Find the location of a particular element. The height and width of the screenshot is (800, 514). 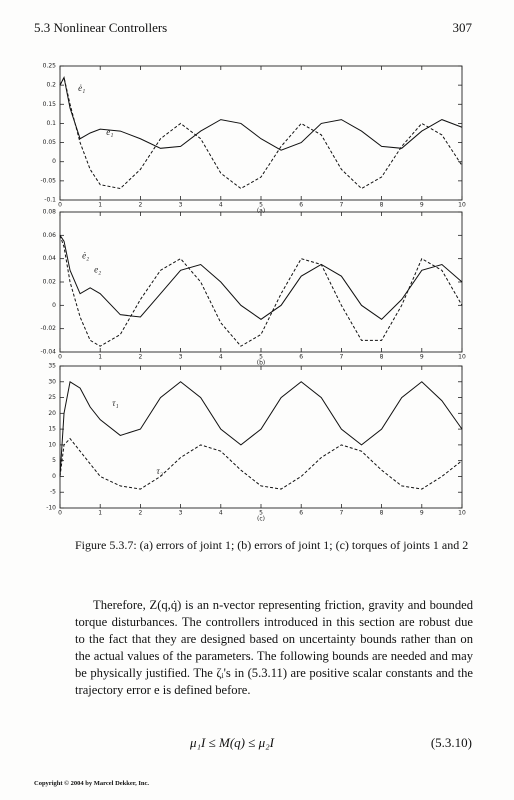

y-tick-label: -5 is located at coordinates (53, 492).